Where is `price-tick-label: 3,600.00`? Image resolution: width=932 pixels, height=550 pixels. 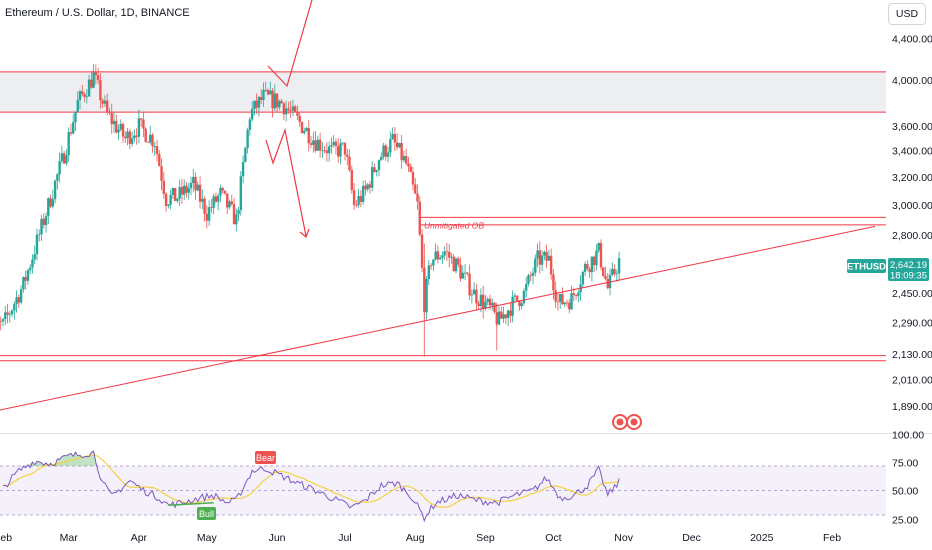 price-tick-label: 3,600.00 is located at coordinates (912, 127).